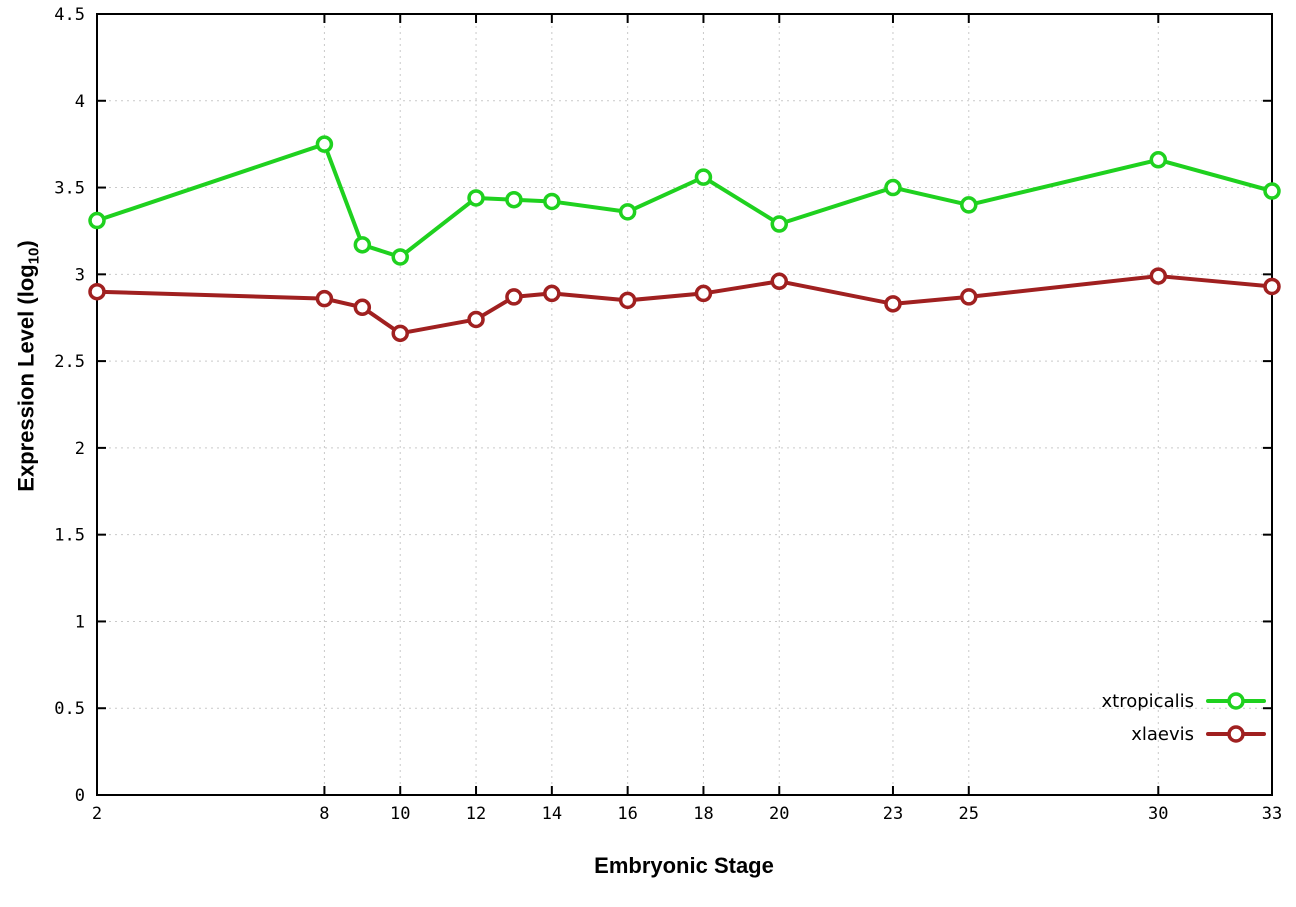  I want to click on y-axis-label-suffix: ), so click(26, 244).